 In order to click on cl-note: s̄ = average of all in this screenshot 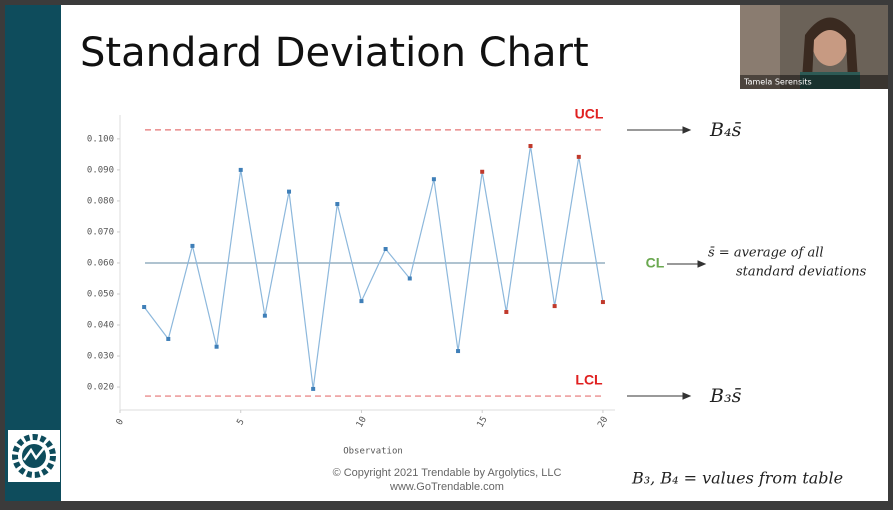, I will do `click(766, 253)`.